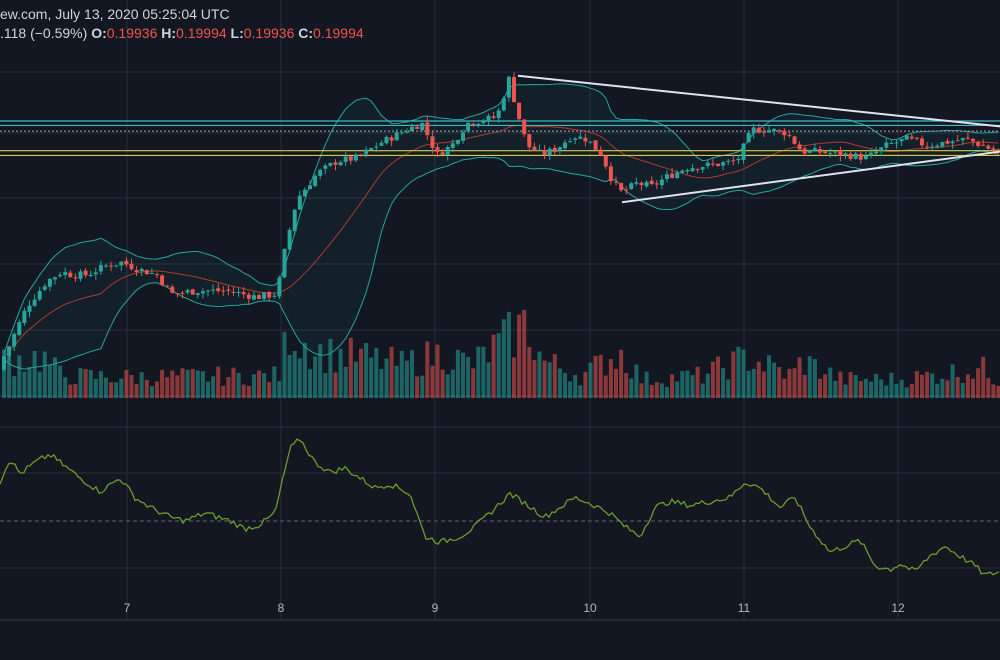 This screenshot has height=660, width=1000. I want to click on header-change: .118 (−0.59%), so click(44, 33).